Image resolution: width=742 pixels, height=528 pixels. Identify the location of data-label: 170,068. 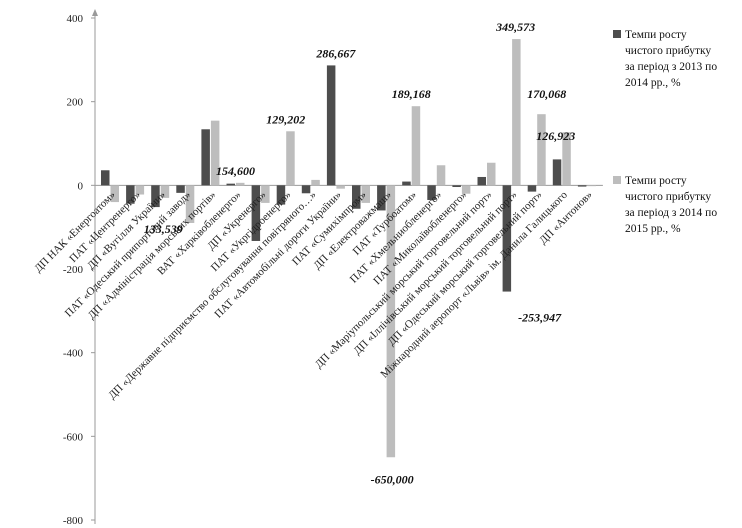
(546, 94).